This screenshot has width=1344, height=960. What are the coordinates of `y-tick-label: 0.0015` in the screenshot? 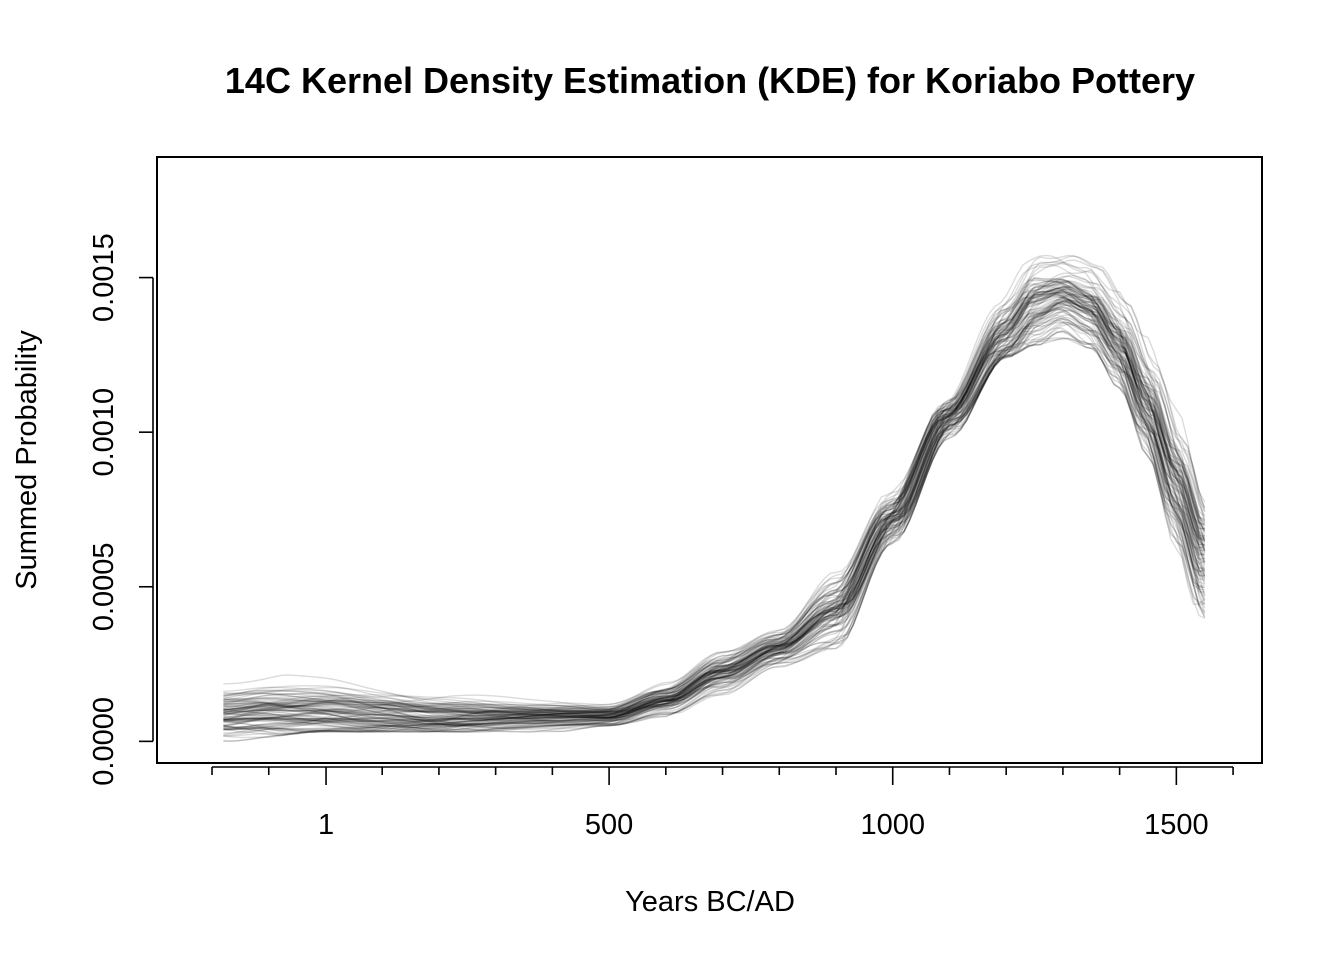 It's located at (104, 277).